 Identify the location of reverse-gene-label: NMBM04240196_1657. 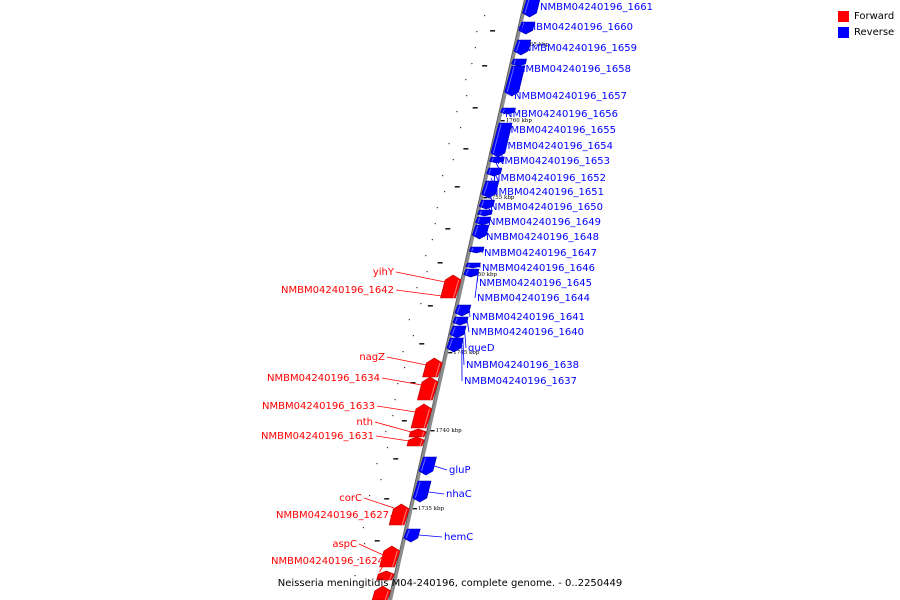
(570, 96).